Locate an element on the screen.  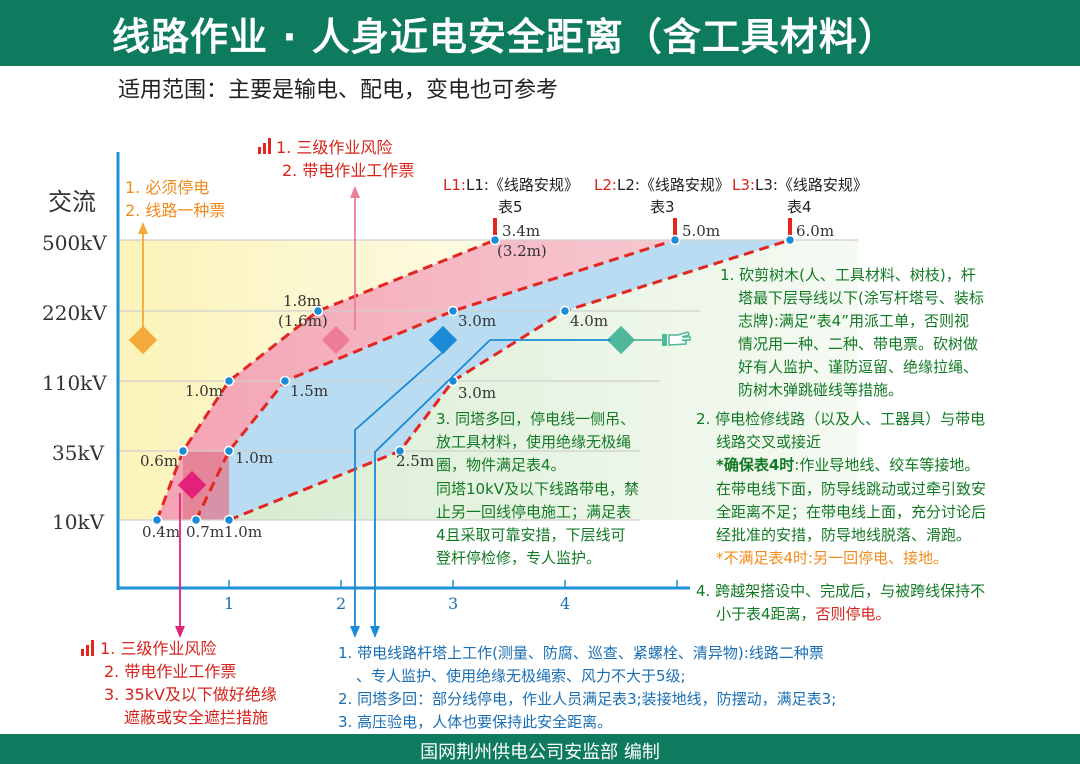
zone-yellow is located at coordinates (306, 380).